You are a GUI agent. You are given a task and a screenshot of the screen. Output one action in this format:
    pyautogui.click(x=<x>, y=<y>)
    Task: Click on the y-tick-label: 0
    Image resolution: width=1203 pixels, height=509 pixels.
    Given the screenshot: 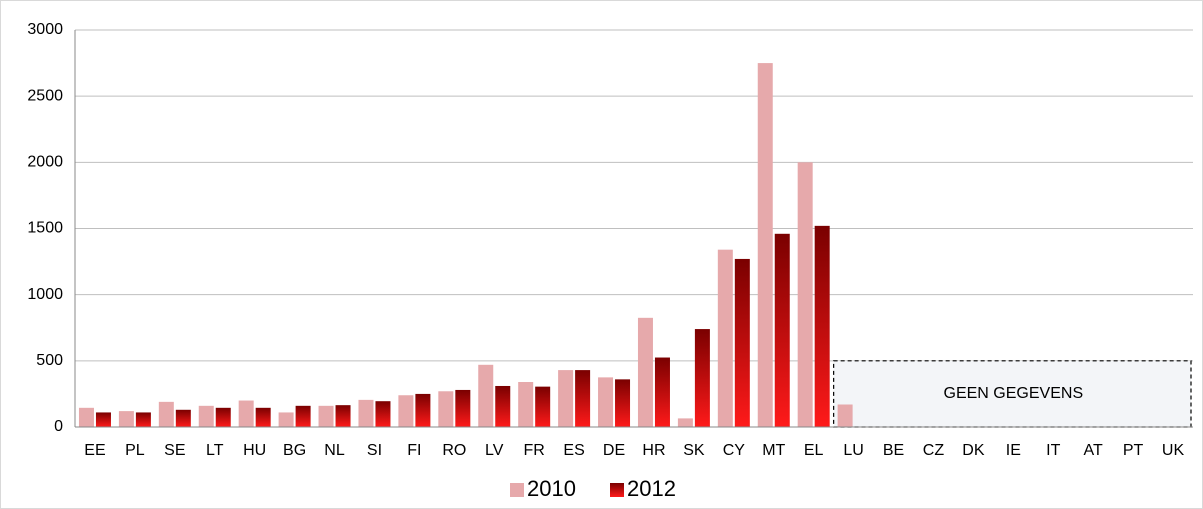 What is the action you would take?
    pyautogui.click(x=58, y=426)
    